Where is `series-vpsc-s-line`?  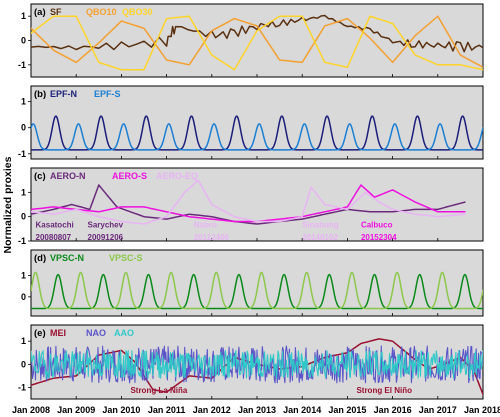 series-vpsc-s-line is located at coordinates (257, 290).